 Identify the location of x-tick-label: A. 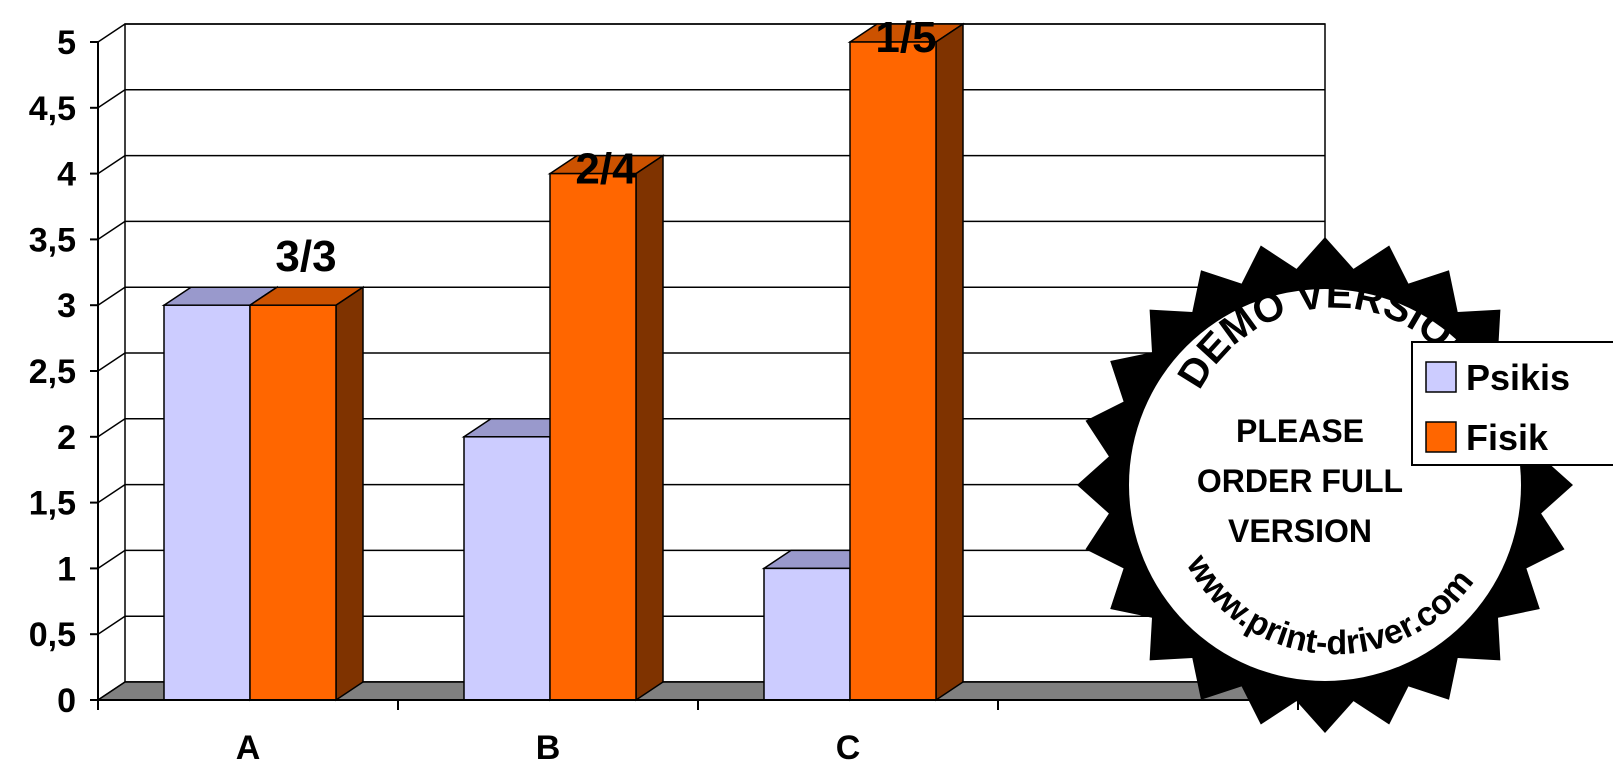
(248, 745).